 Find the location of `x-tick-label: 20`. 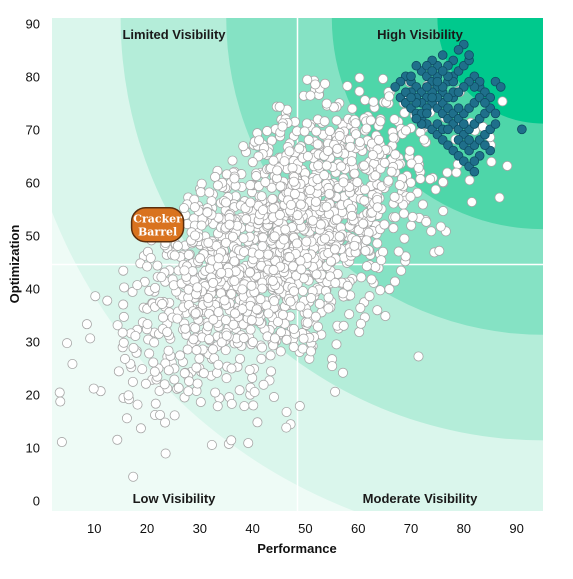

x-tick-label: 20 is located at coordinates (147, 528).